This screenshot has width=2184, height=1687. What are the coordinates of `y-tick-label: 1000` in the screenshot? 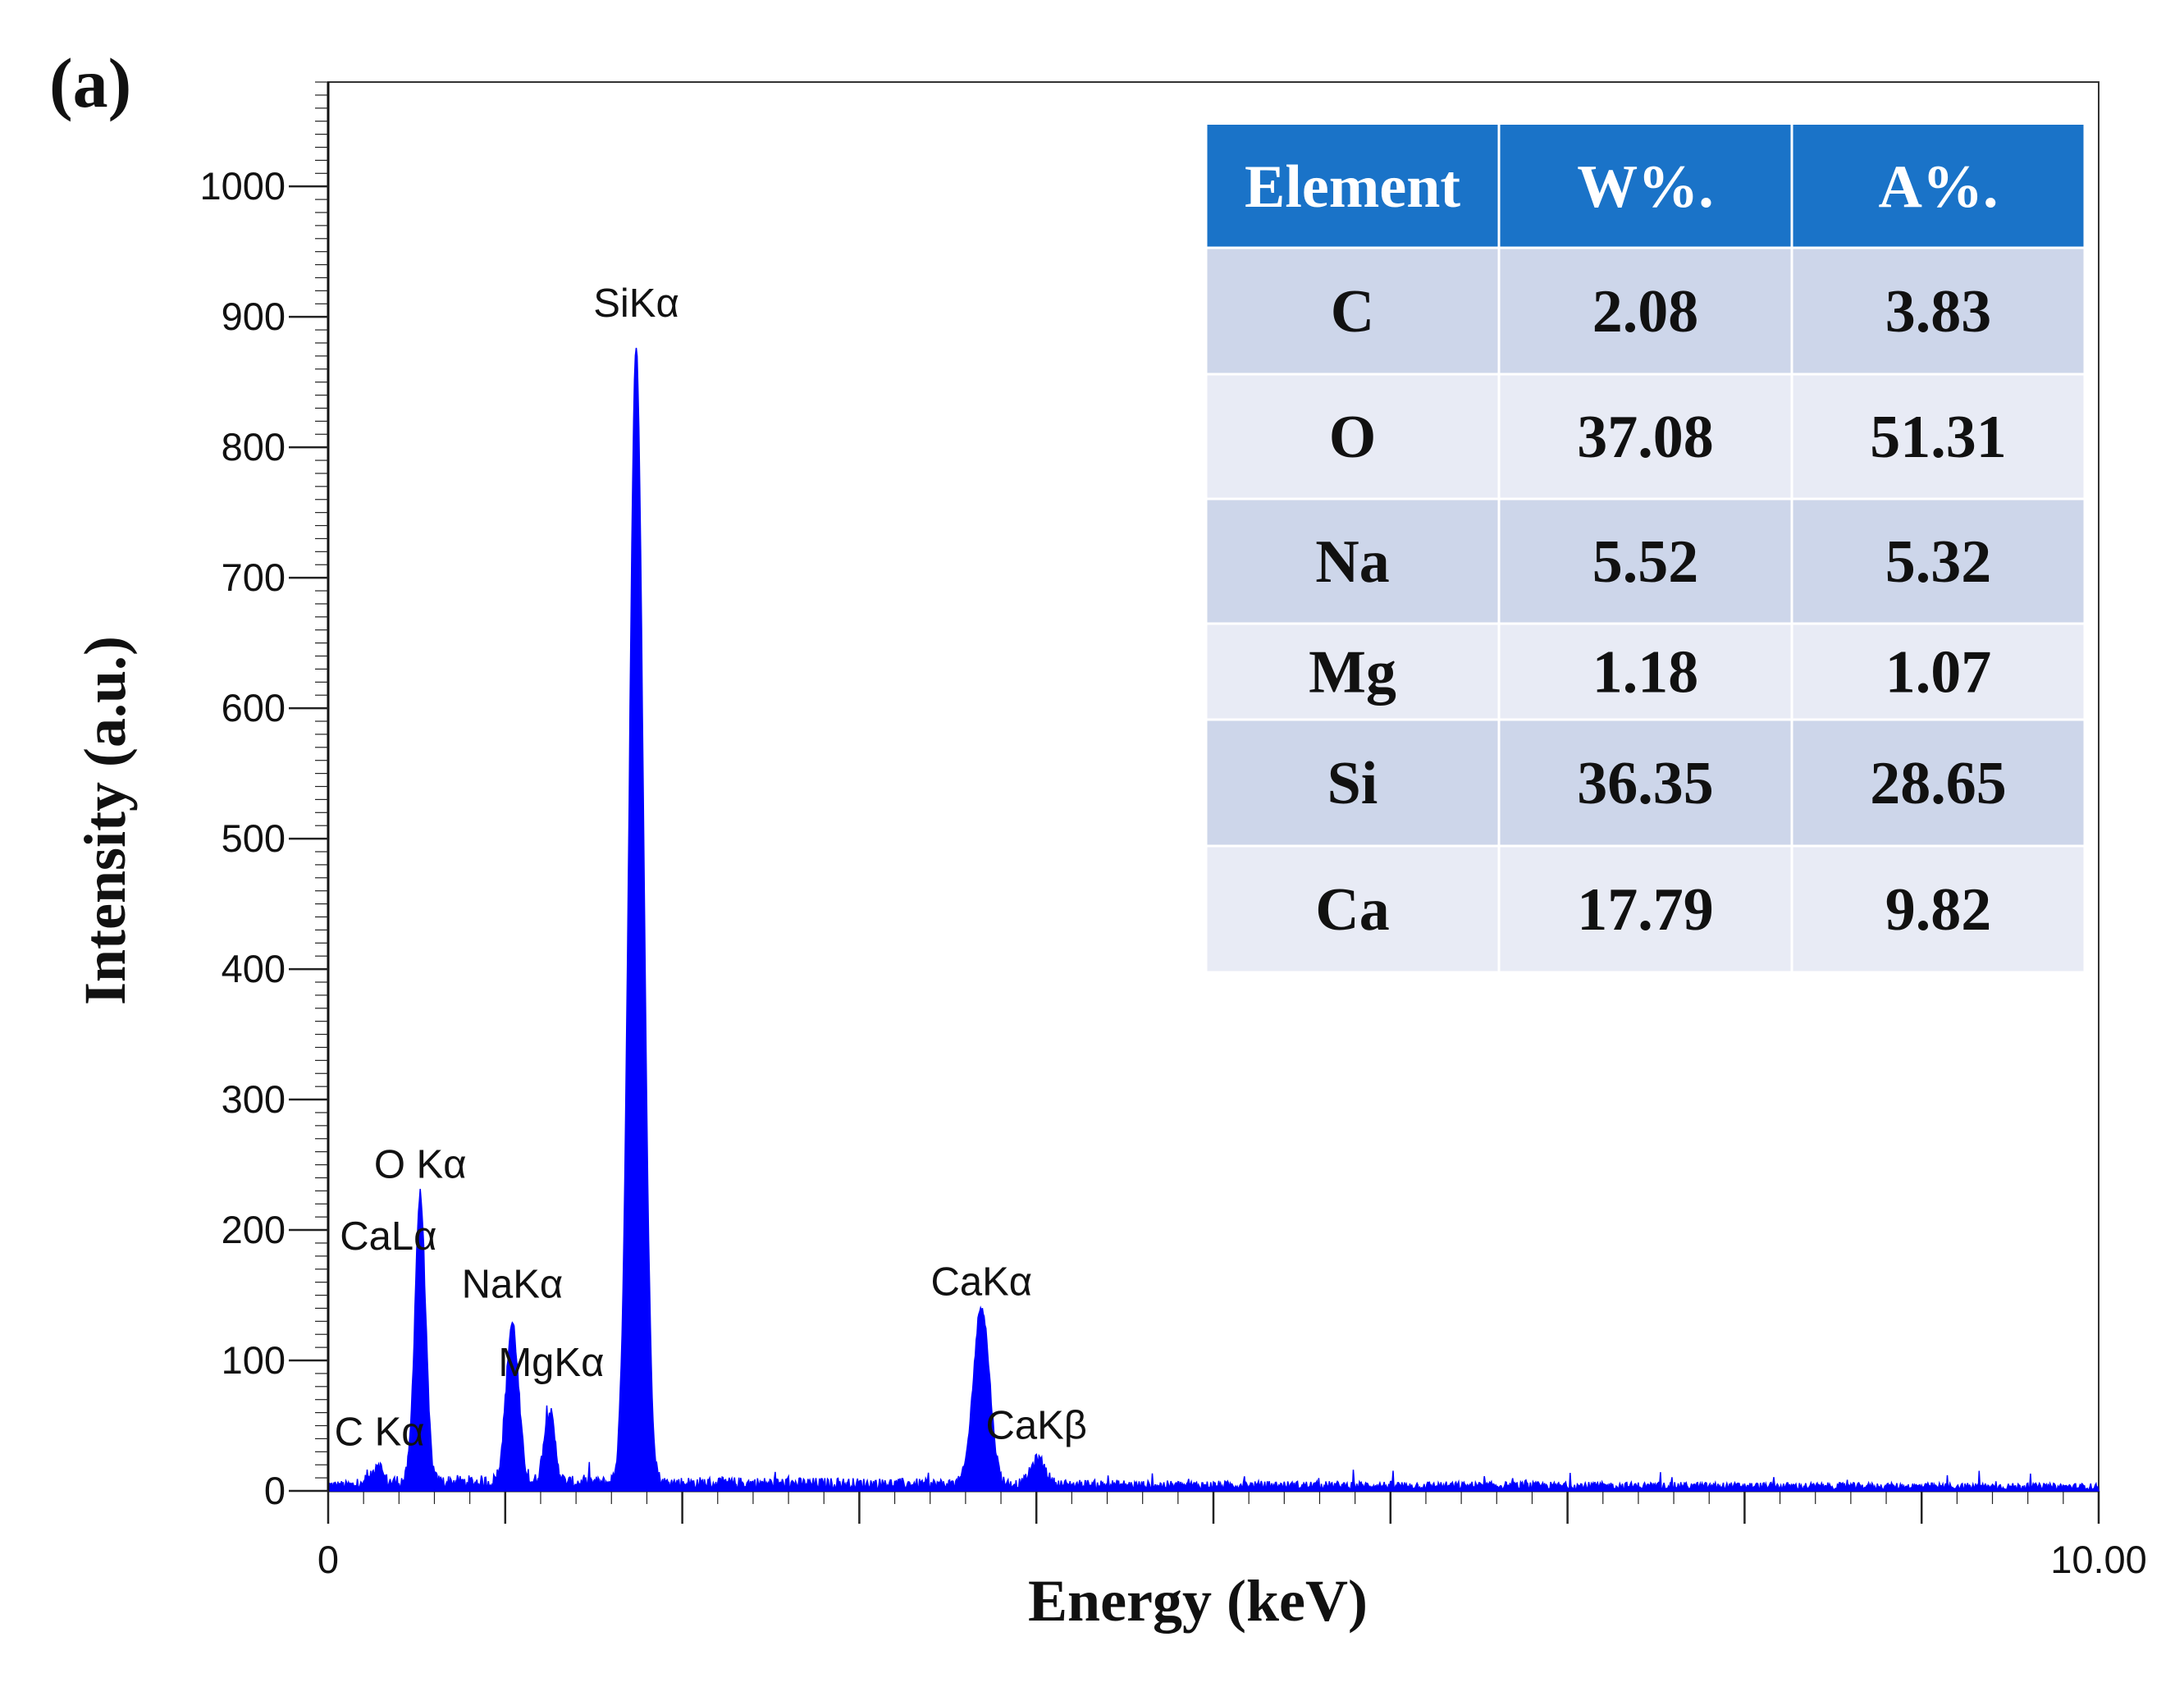 It's located at (243, 186).